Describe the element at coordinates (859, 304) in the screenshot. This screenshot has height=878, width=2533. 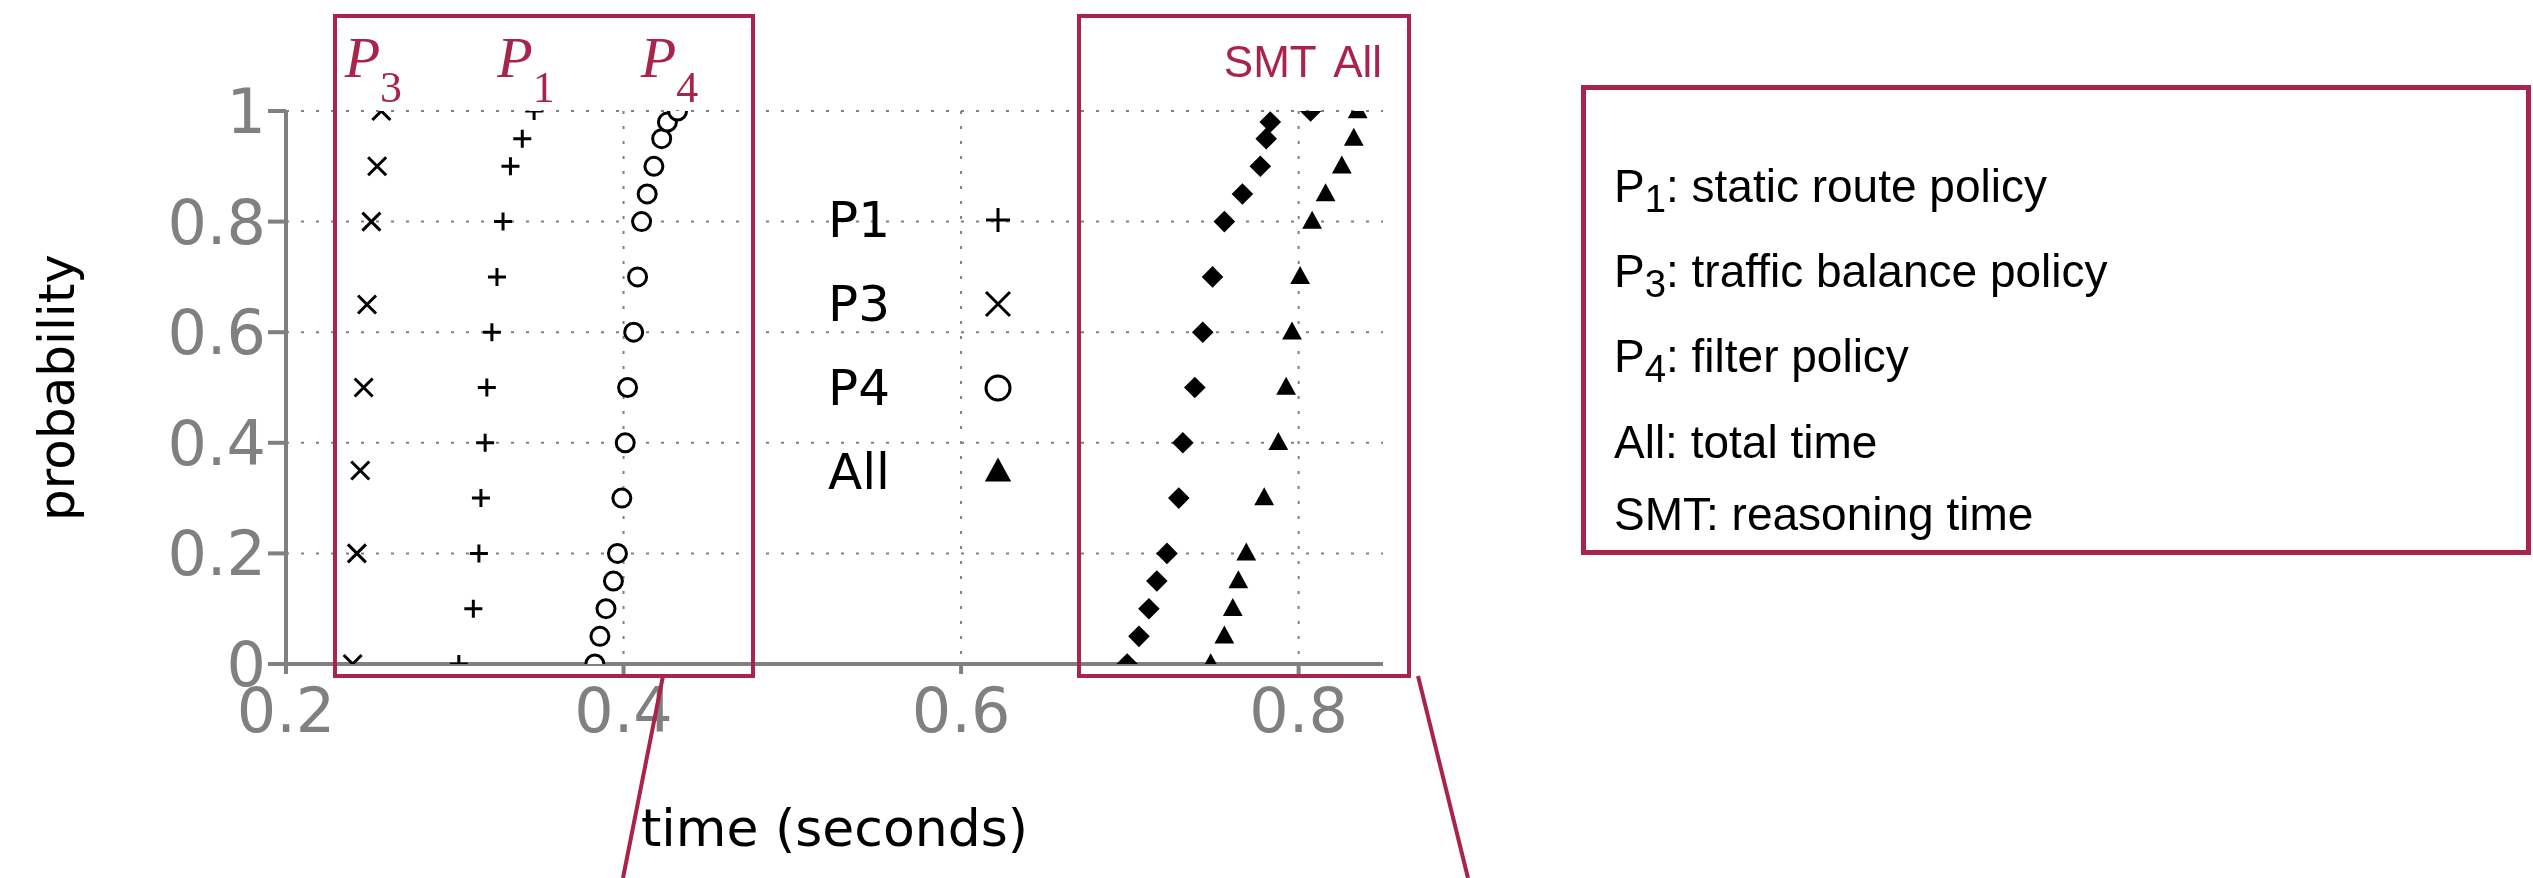
I see `legend-label: P3` at that location.